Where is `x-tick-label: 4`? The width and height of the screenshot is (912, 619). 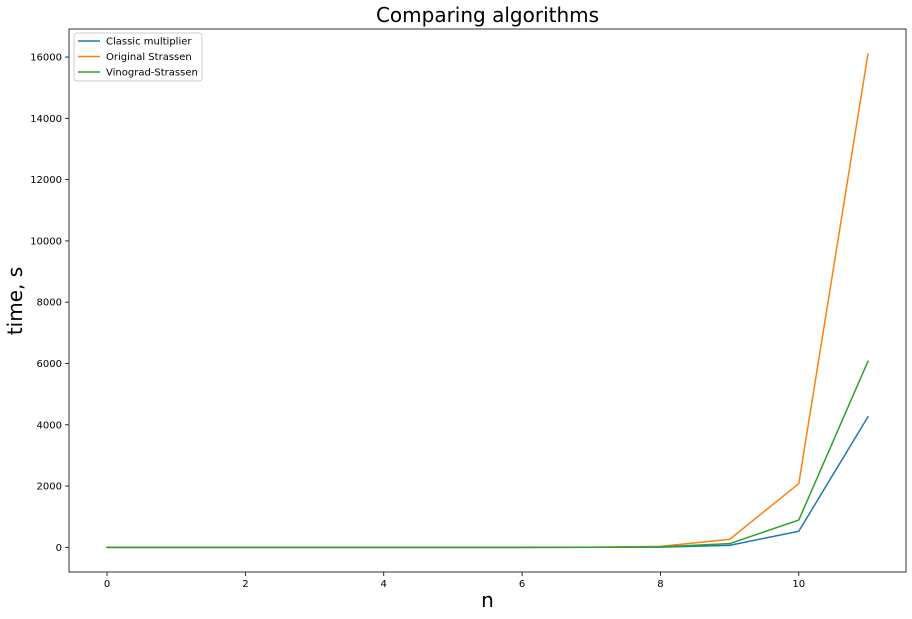 x-tick-label: 4 is located at coordinates (384, 584).